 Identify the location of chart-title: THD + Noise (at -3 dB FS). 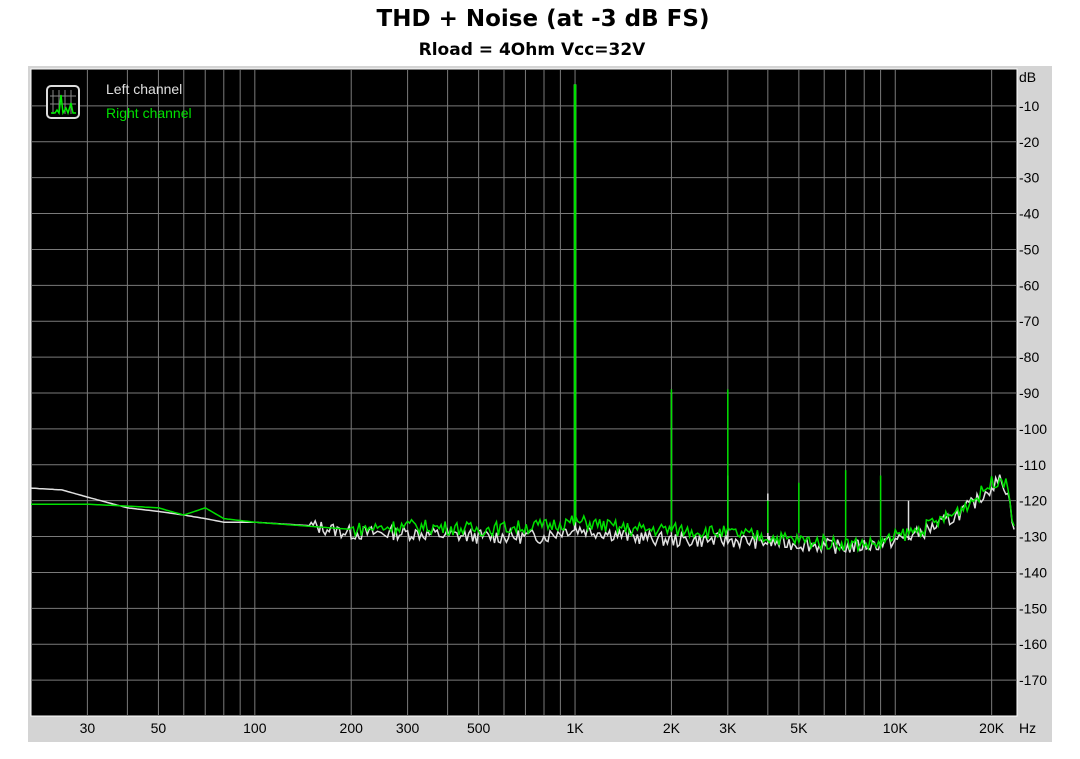
(543, 19).